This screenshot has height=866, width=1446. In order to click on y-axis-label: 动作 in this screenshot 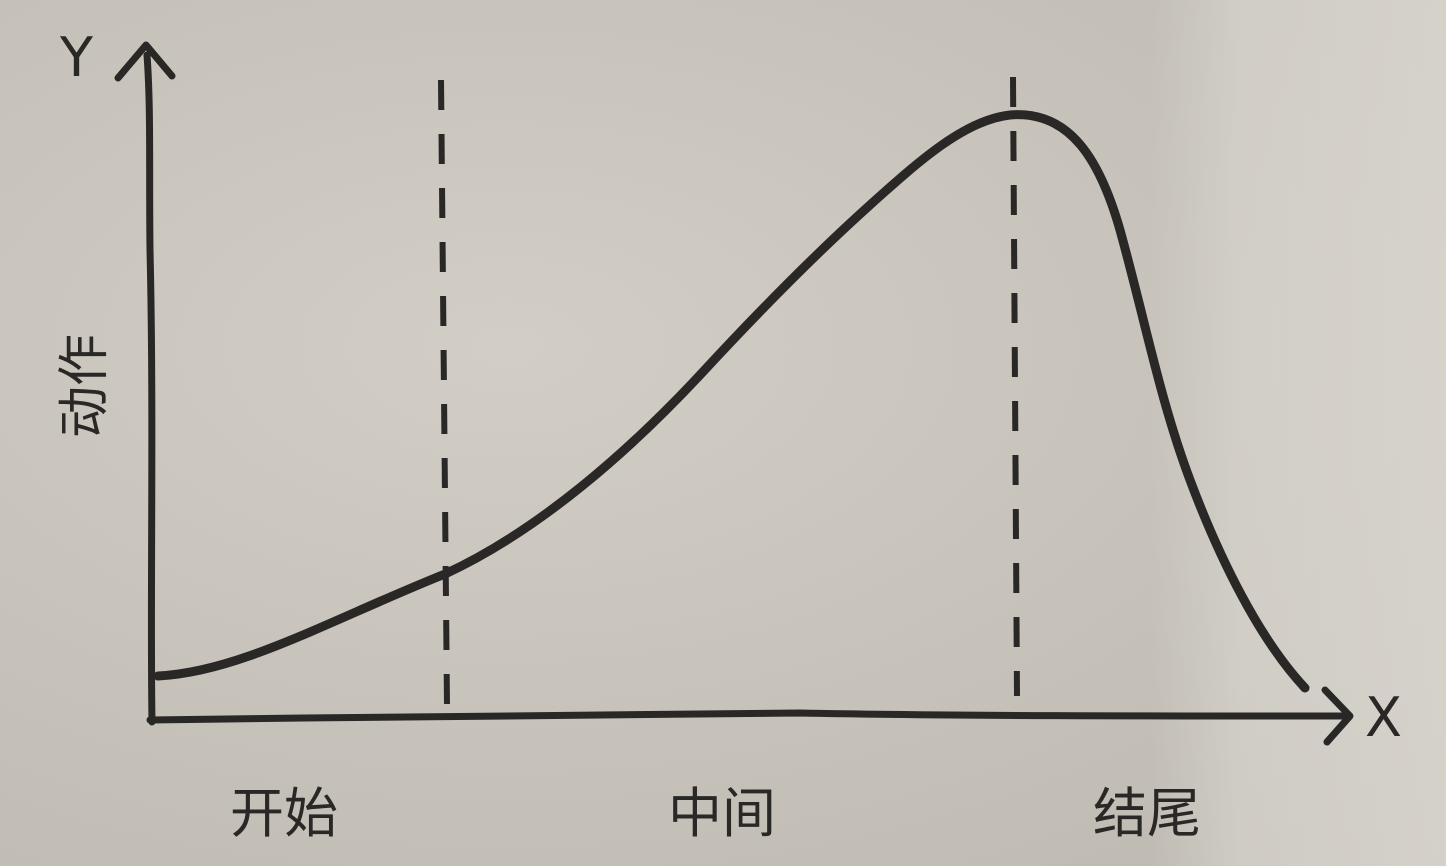, I will do `click(85, 386)`.